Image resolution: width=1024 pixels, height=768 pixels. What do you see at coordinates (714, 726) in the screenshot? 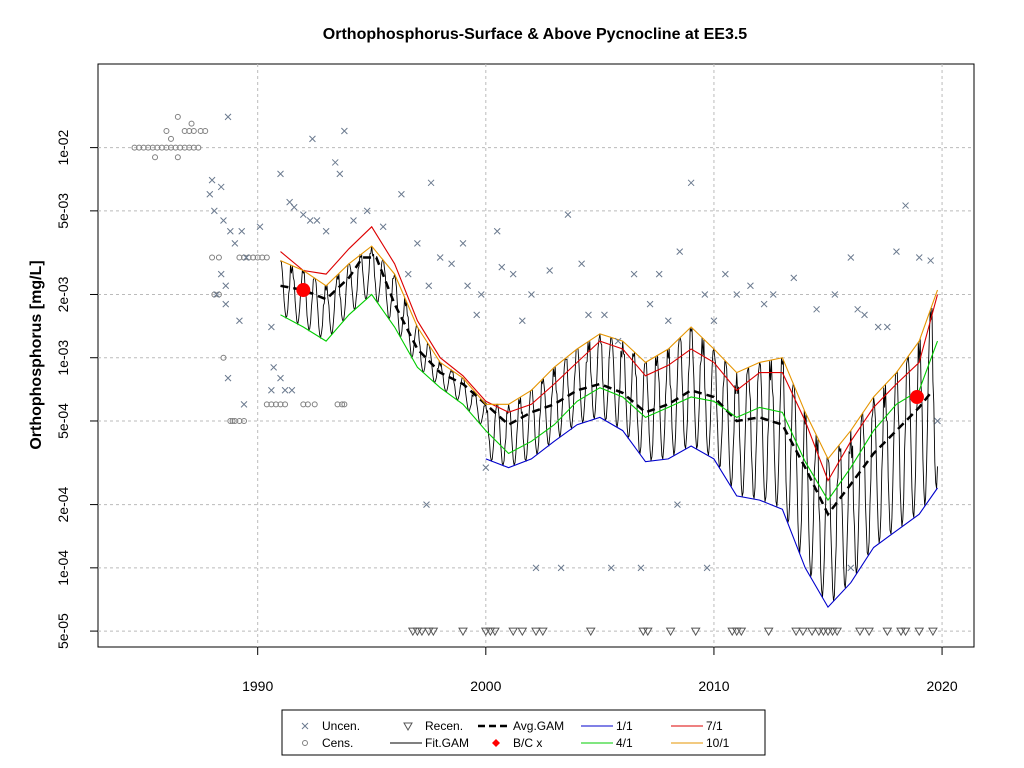
I see `legend-71-label: 7/1` at bounding box center [714, 726].